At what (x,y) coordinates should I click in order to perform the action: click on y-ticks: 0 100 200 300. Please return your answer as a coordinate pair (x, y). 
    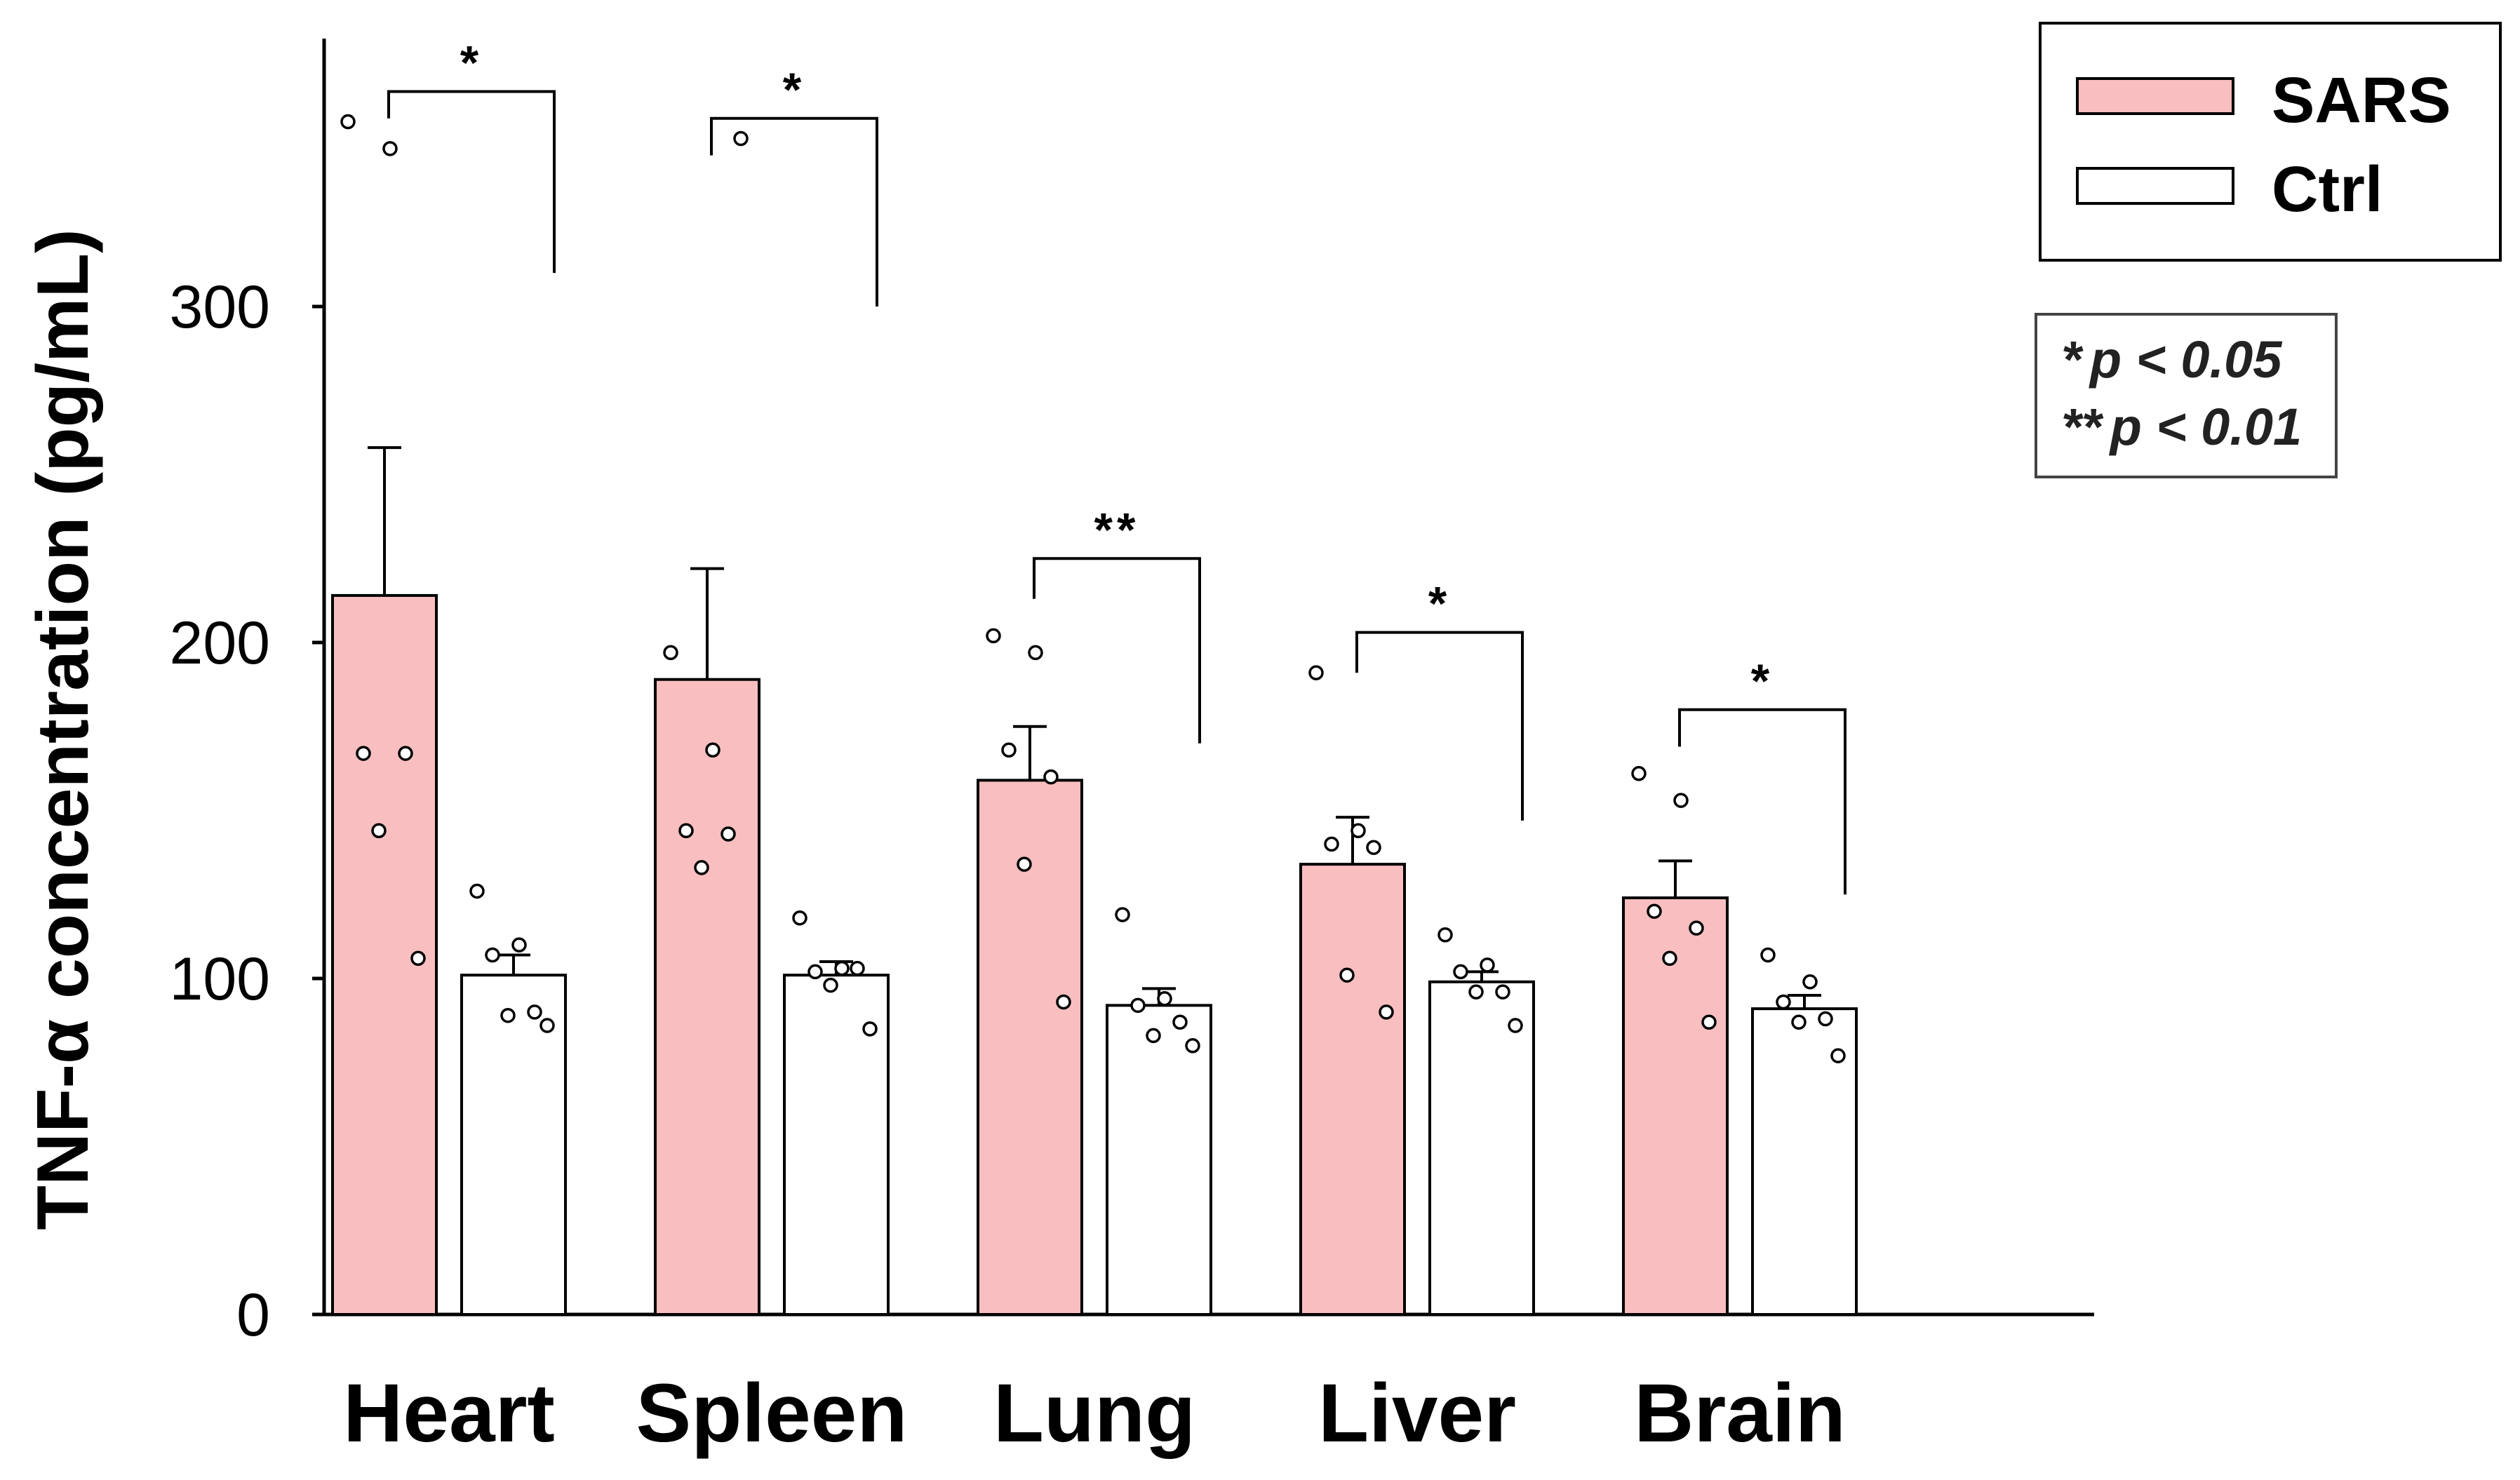
    Looking at the image, I should click on (247, 811).